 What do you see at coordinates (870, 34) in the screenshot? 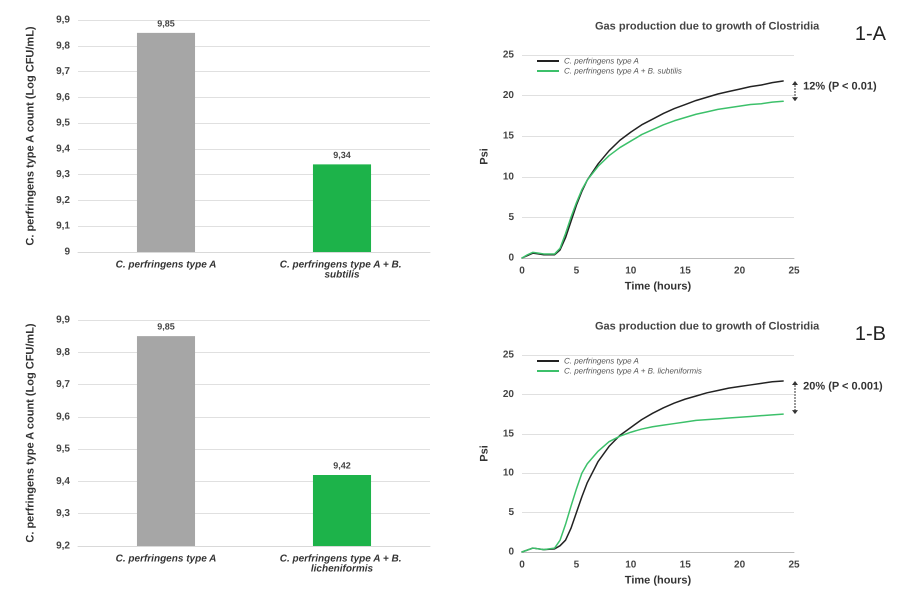
I see `text: 1-A` at bounding box center [870, 34].